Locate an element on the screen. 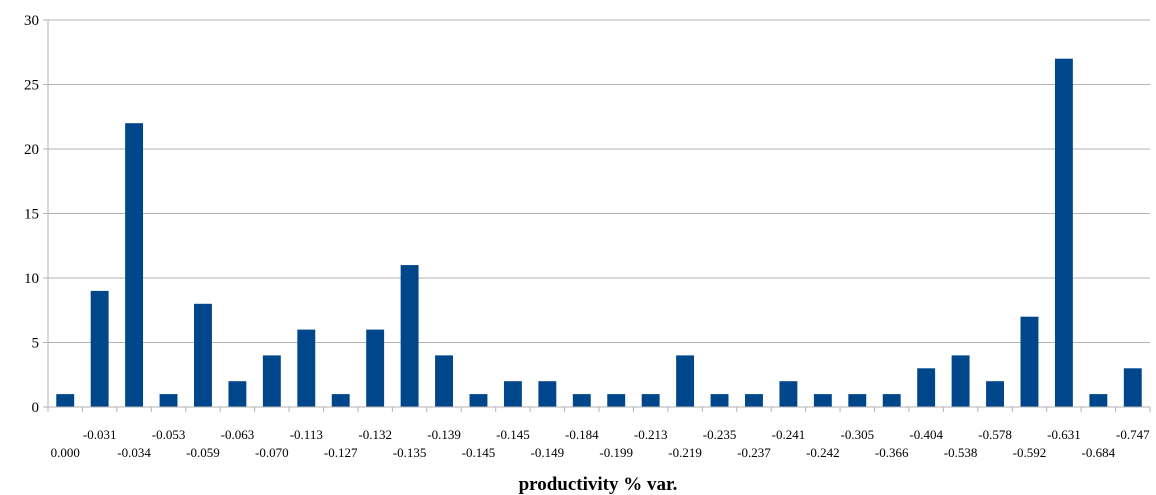 The height and width of the screenshot is (495, 1156). y-tick-label: 30 is located at coordinates (31, 21).